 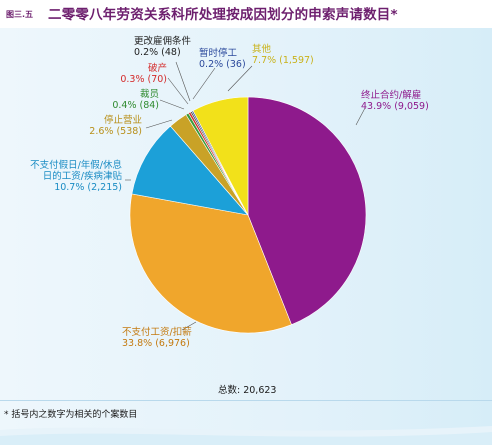 What do you see at coordinates (20, 14) in the screenshot?
I see `figure-number: 图三.五` at bounding box center [20, 14].